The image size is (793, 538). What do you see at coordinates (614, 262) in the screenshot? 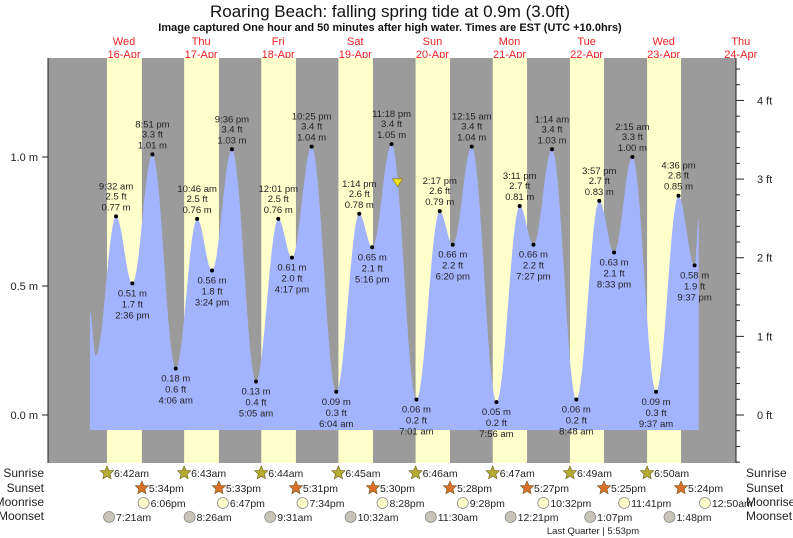
I see `tide-label-line1: 0.63 m` at bounding box center [614, 262].